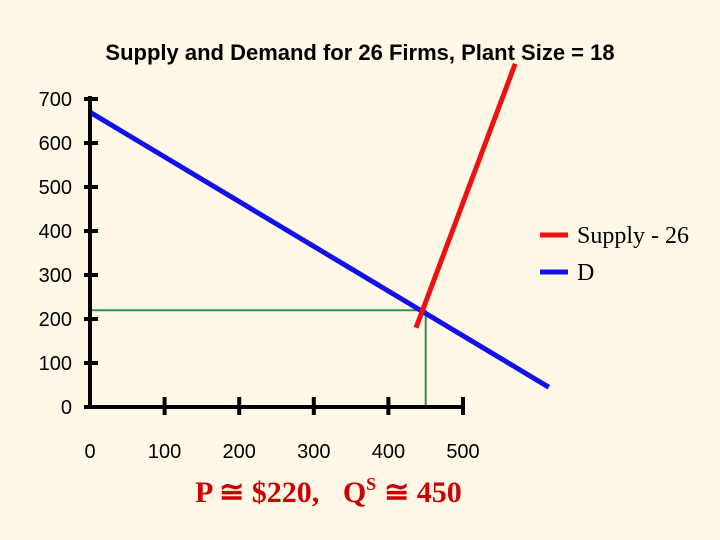  What do you see at coordinates (388, 452) in the screenshot?
I see `x-tick-label-400: 400` at bounding box center [388, 452].